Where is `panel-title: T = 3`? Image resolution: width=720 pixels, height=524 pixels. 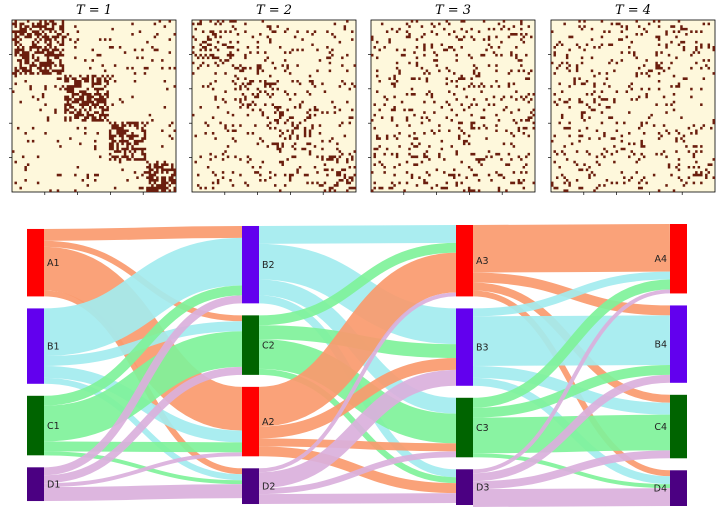
panel-title: T = 3 is located at coordinates (453, 10).